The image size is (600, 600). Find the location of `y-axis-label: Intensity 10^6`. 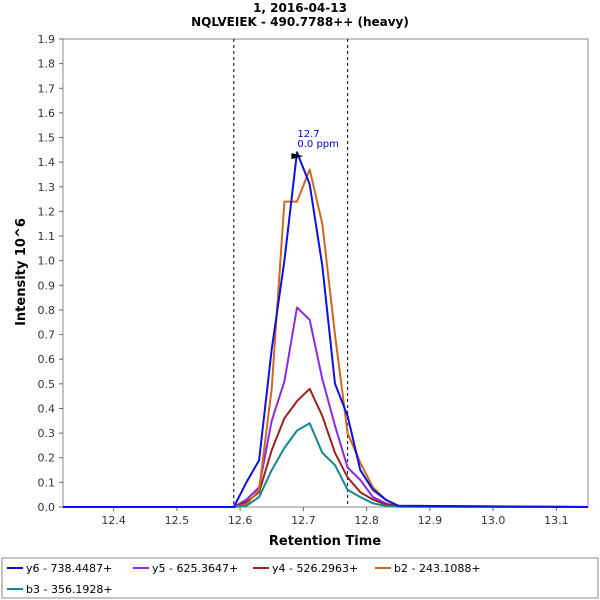

y-axis-label: Intensity 10^6 is located at coordinates (21, 272).